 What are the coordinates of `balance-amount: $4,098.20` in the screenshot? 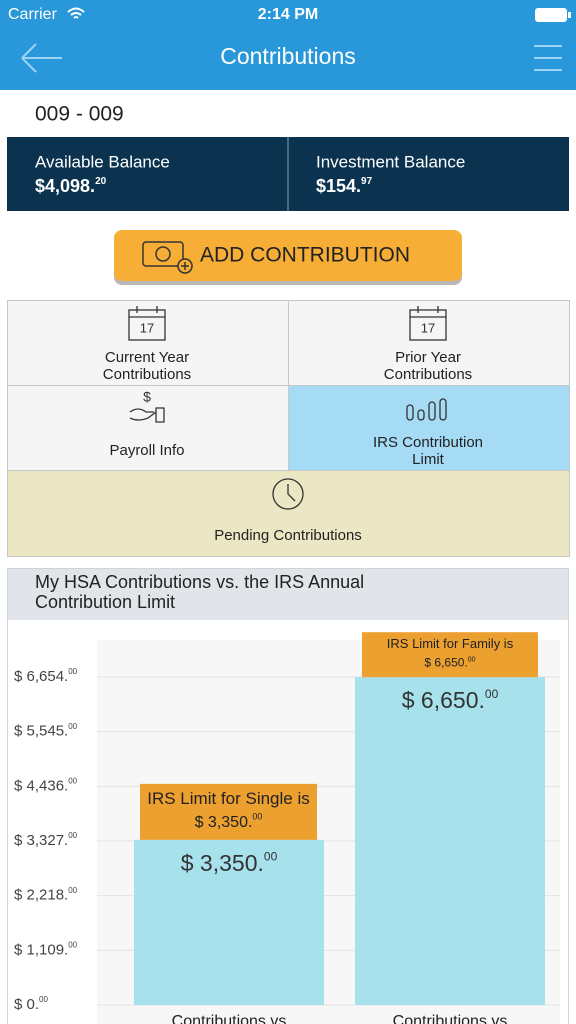 It's located at (71, 186).